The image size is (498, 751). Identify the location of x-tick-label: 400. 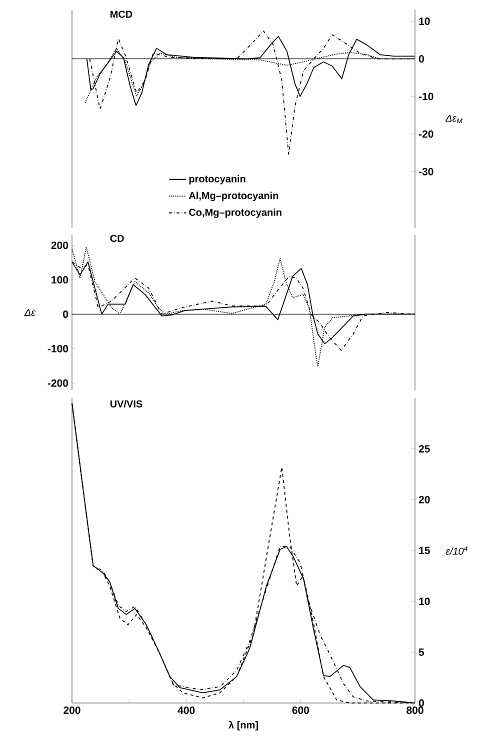
(186, 710).